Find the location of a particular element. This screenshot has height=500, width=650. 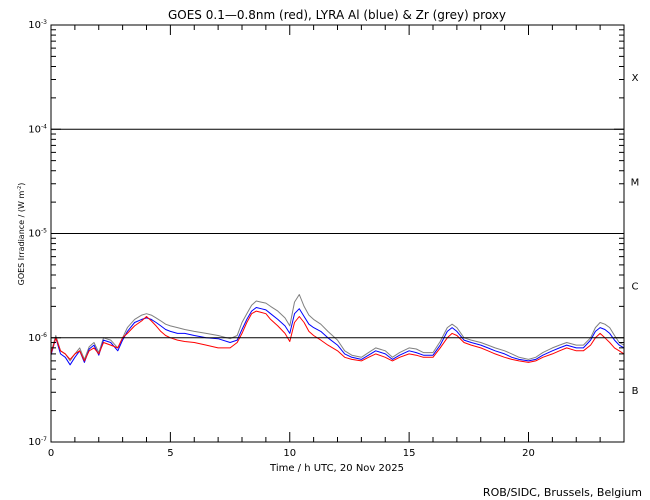

x-tick-label-3: 15 is located at coordinates (409, 453).